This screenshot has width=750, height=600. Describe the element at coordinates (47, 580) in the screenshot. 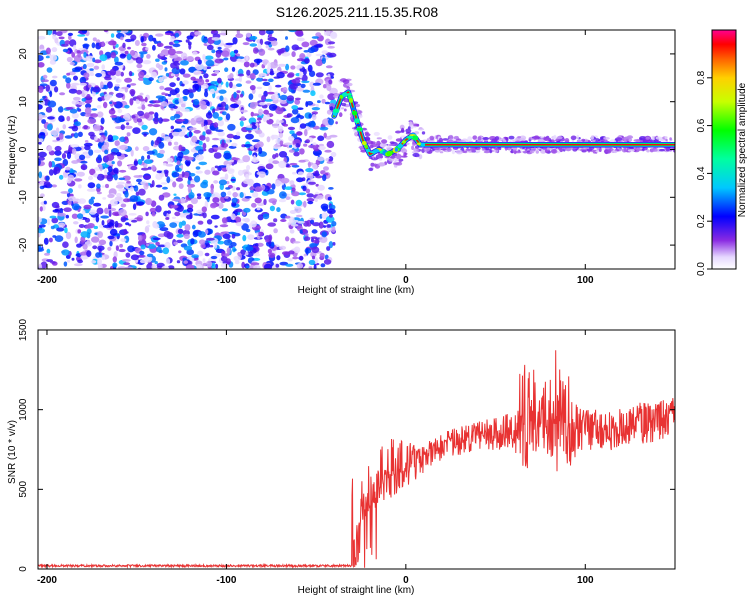

I see `snr-x-tick-label: -200` at that location.